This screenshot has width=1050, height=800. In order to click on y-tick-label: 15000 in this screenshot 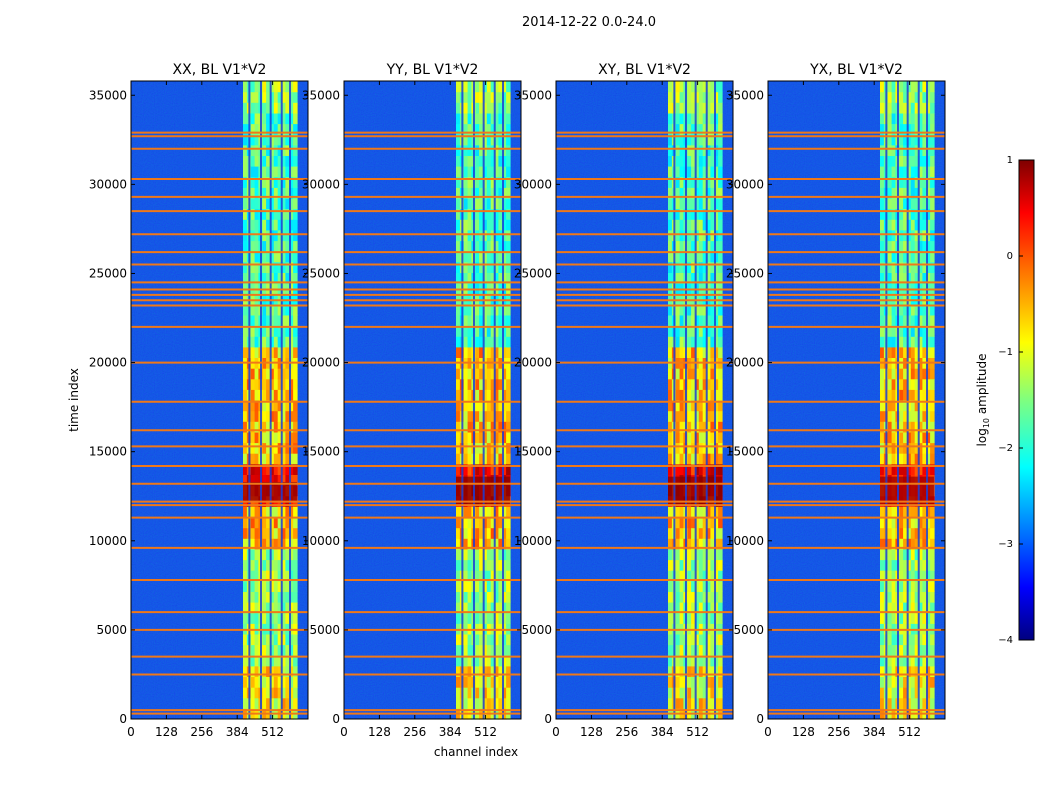, I will do `click(745, 452)`.